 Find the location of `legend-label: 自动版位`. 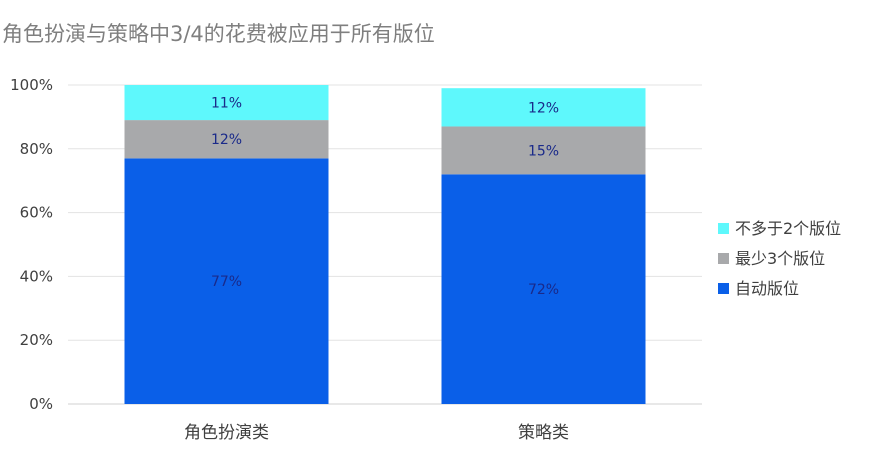

legend-label: 自动版位 is located at coordinates (767, 288).